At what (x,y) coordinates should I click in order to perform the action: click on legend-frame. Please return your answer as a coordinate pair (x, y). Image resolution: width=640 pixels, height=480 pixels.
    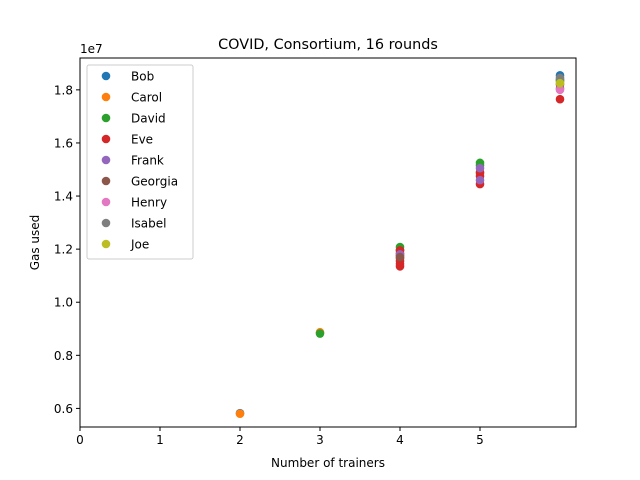
    Looking at the image, I should click on (140, 162).